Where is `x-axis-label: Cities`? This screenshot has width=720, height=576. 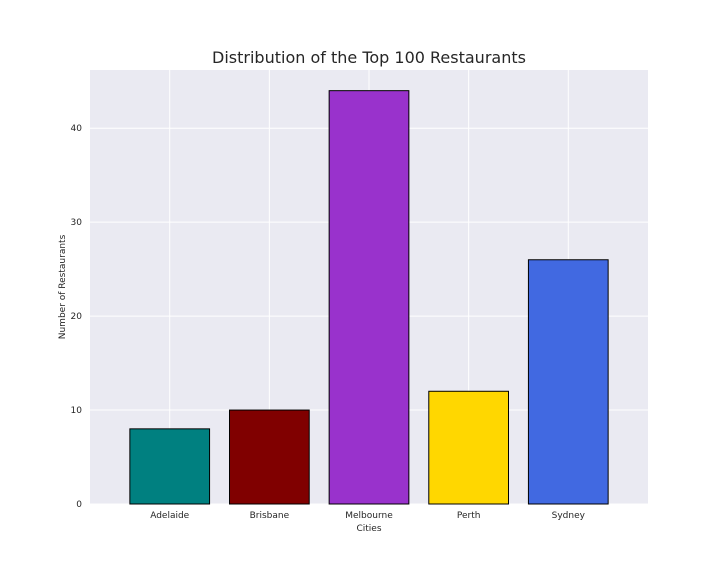
x-axis-label: Cities is located at coordinates (368, 529).